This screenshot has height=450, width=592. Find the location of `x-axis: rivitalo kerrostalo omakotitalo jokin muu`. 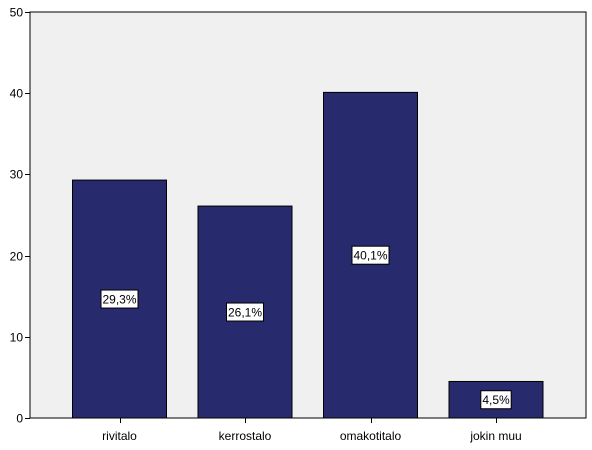

x-axis: rivitalo kerrostalo omakotitalo jokin muu is located at coordinates (312, 430).